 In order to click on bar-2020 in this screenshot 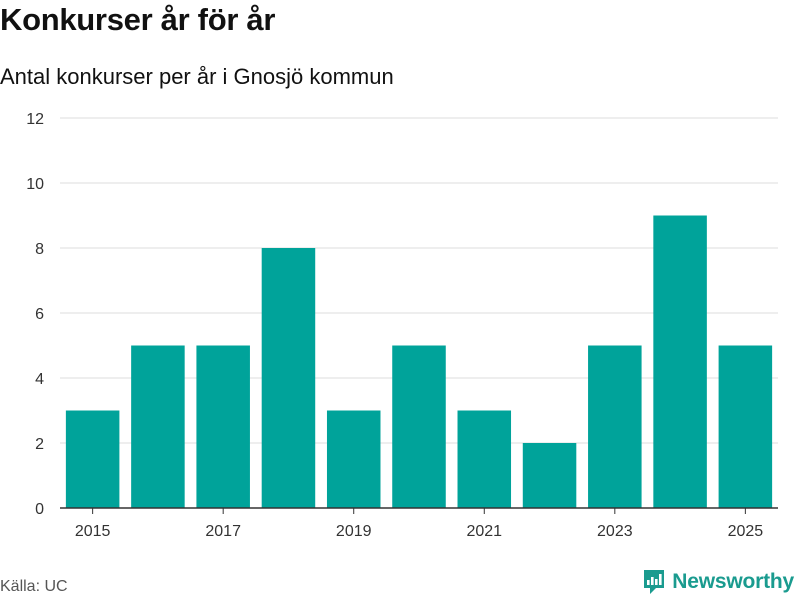, I will do `click(419, 427)`.